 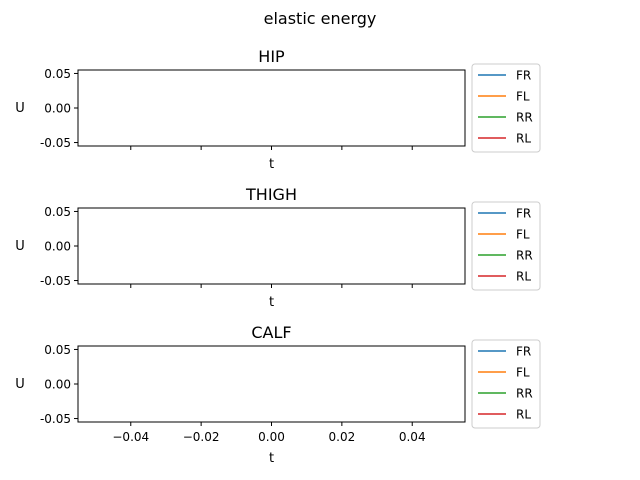 What do you see at coordinates (320, 18) in the screenshot?
I see `figure-suptitle: elastic energy` at bounding box center [320, 18].